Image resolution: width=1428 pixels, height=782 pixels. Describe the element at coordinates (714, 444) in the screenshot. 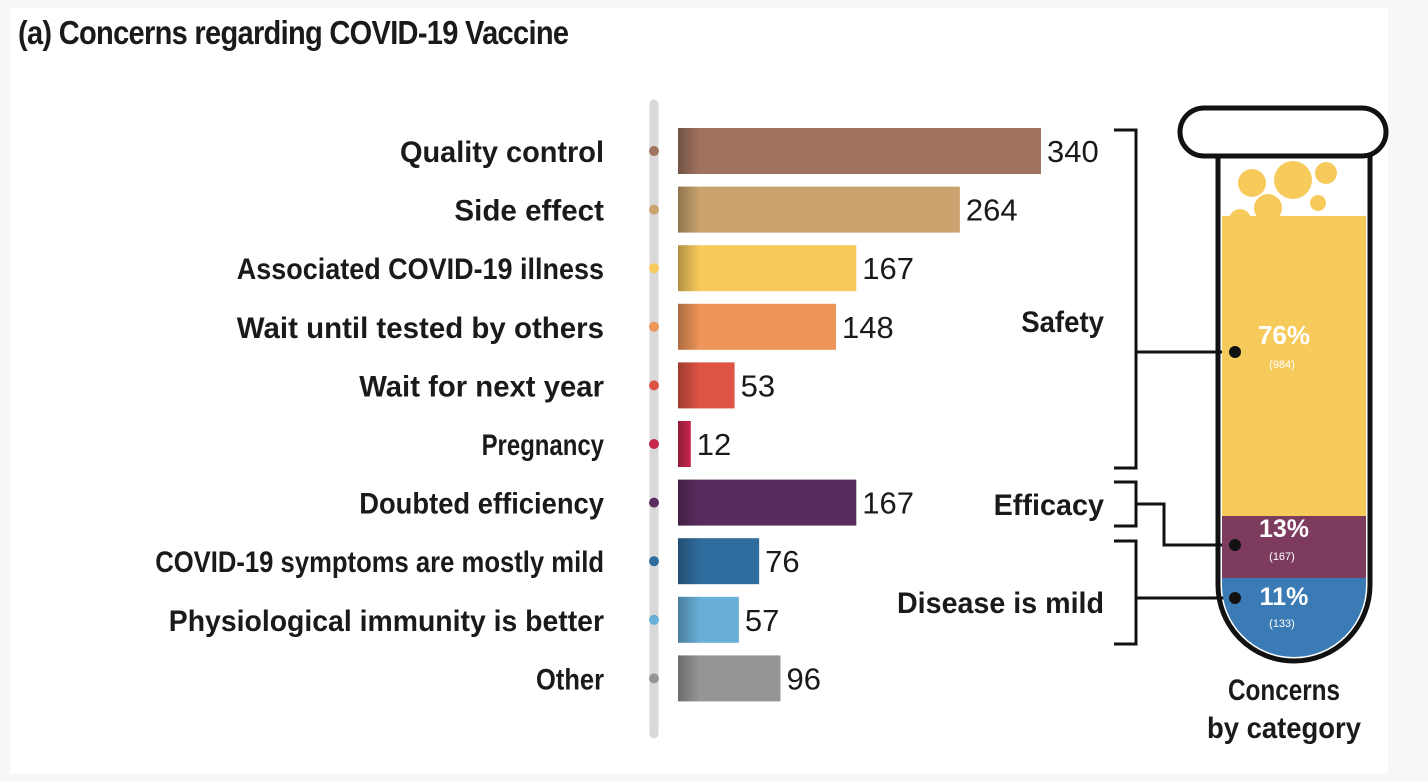

I see `value-label: 12` at that location.